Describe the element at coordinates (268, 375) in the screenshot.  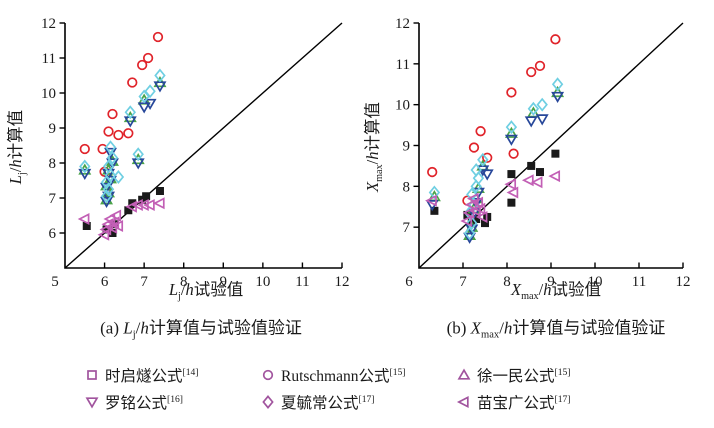
I see `circle-icon` at that location.